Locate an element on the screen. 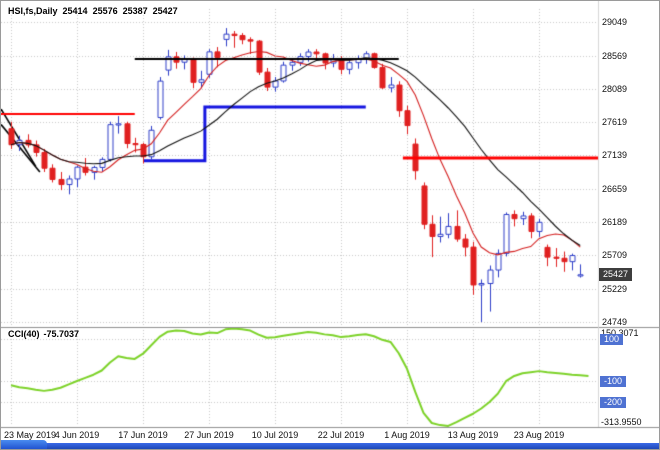 The height and width of the screenshot is (450, 660). price-axis-label: 26659 is located at coordinates (615, 188).